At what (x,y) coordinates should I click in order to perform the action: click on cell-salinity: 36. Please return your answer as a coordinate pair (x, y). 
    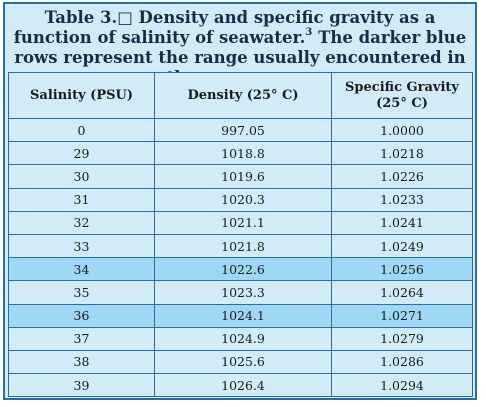
    Looking at the image, I should click on (81, 315).